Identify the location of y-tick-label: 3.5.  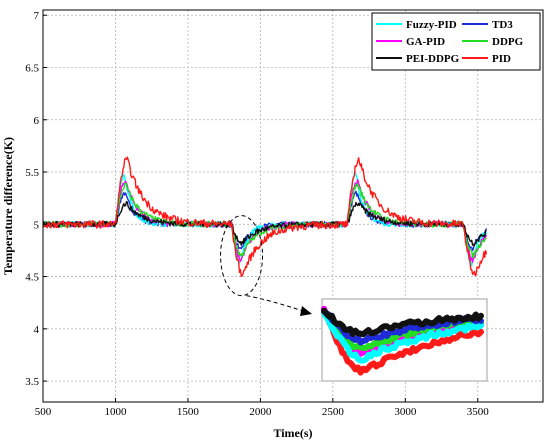
(32, 382).